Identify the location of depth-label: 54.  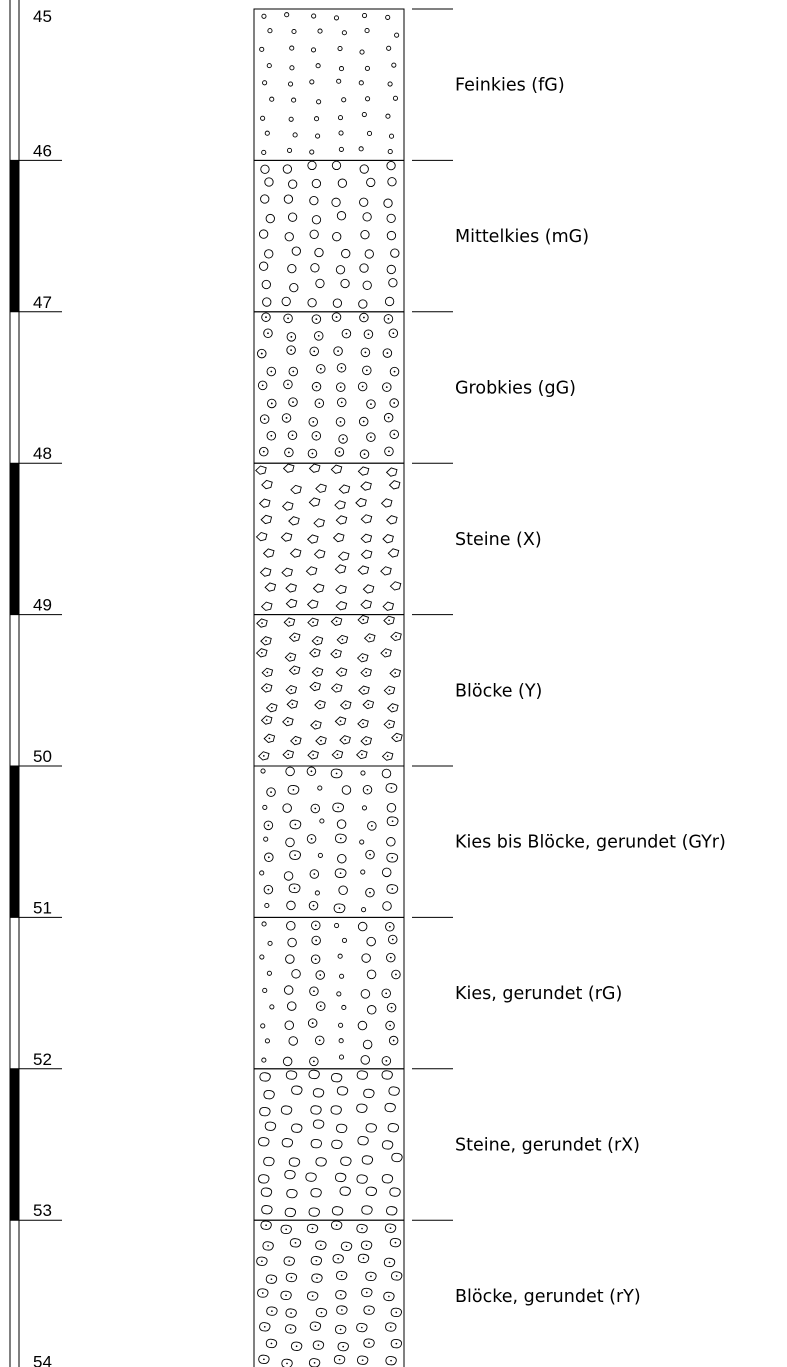
(42, 1360).